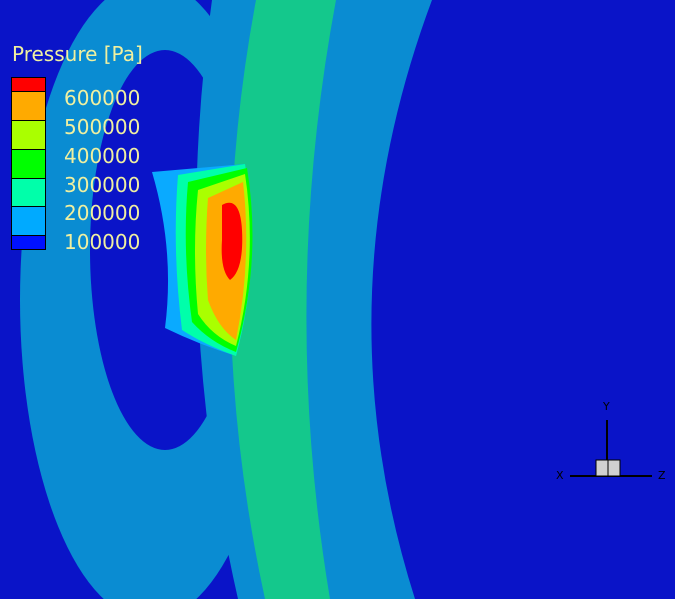  Describe the element at coordinates (202, 260) in the screenshot. I see `body-surface` at that location.